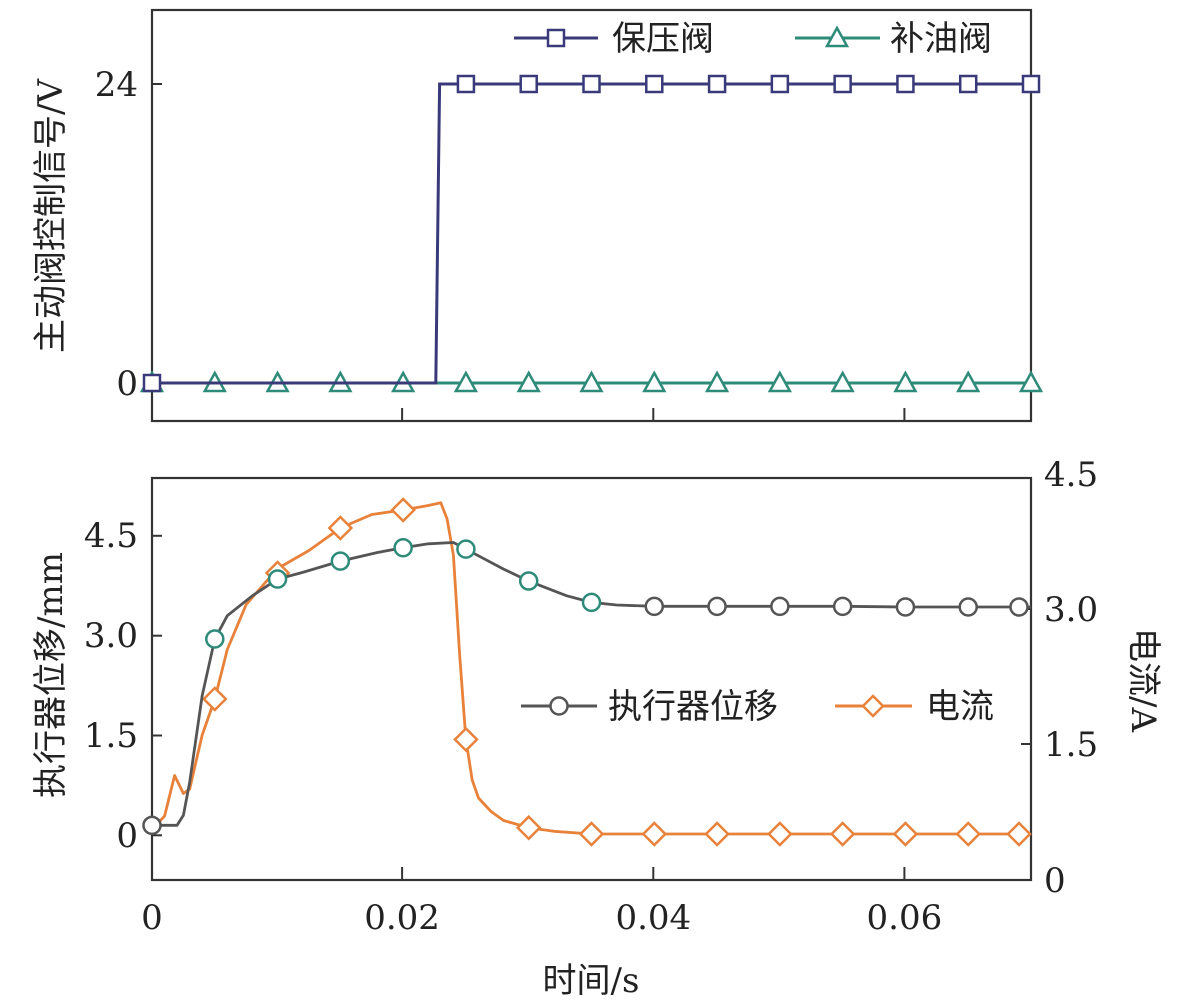  I want to click on right-y-axis-title: 电流/A, so click(1143, 680).